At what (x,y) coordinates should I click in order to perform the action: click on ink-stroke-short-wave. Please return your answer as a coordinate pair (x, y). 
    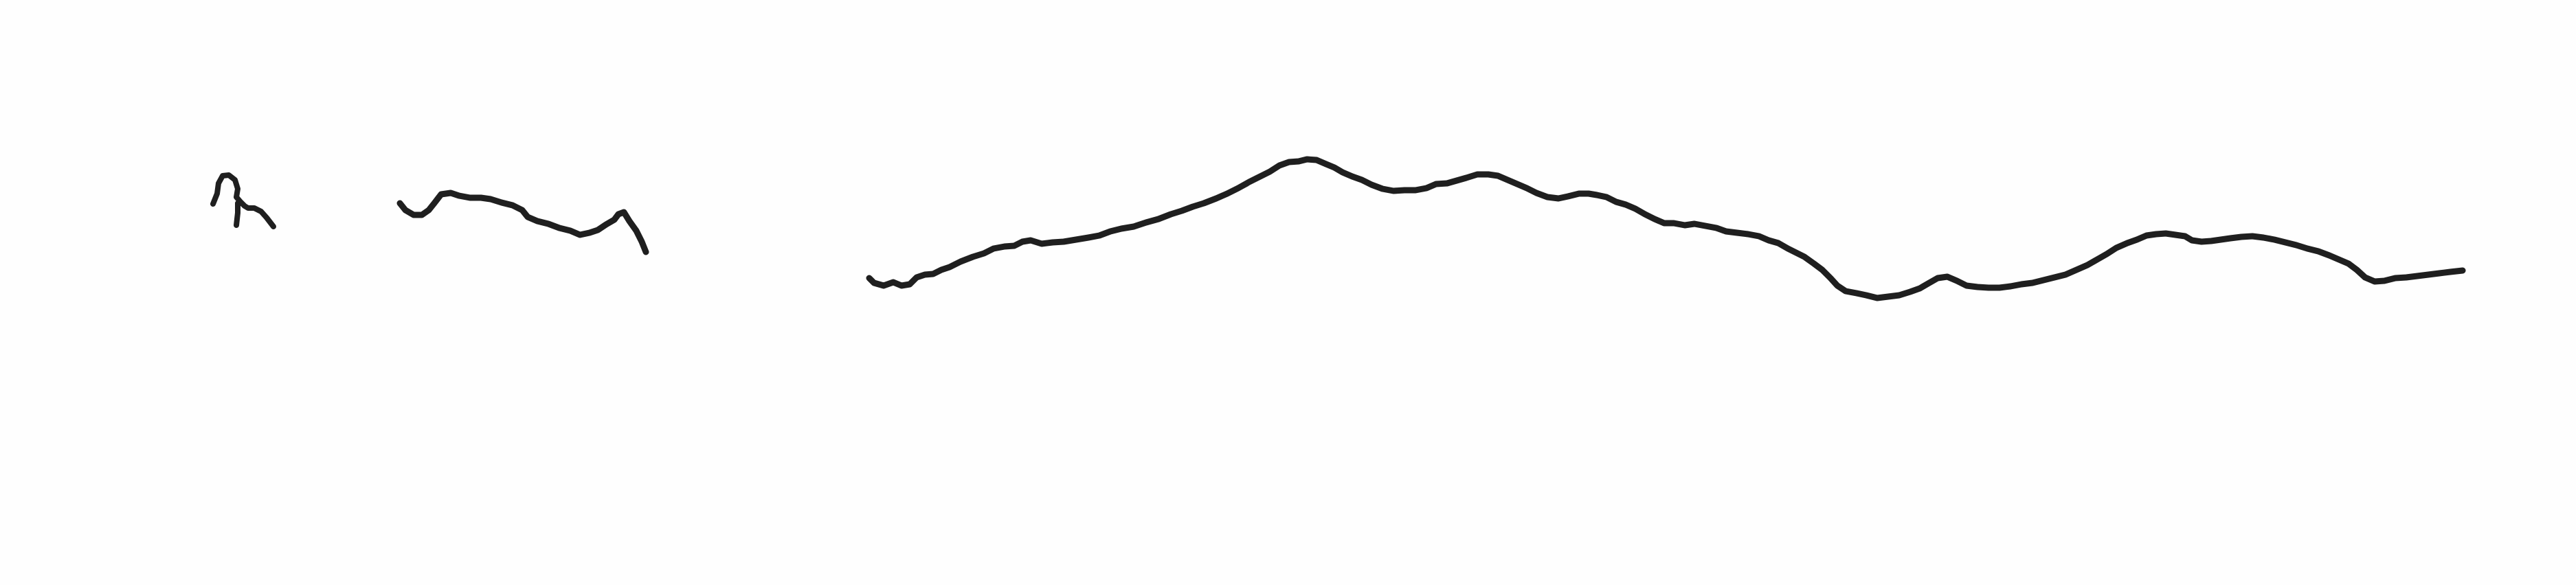
    Looking at the image, I should click on (522, 222).